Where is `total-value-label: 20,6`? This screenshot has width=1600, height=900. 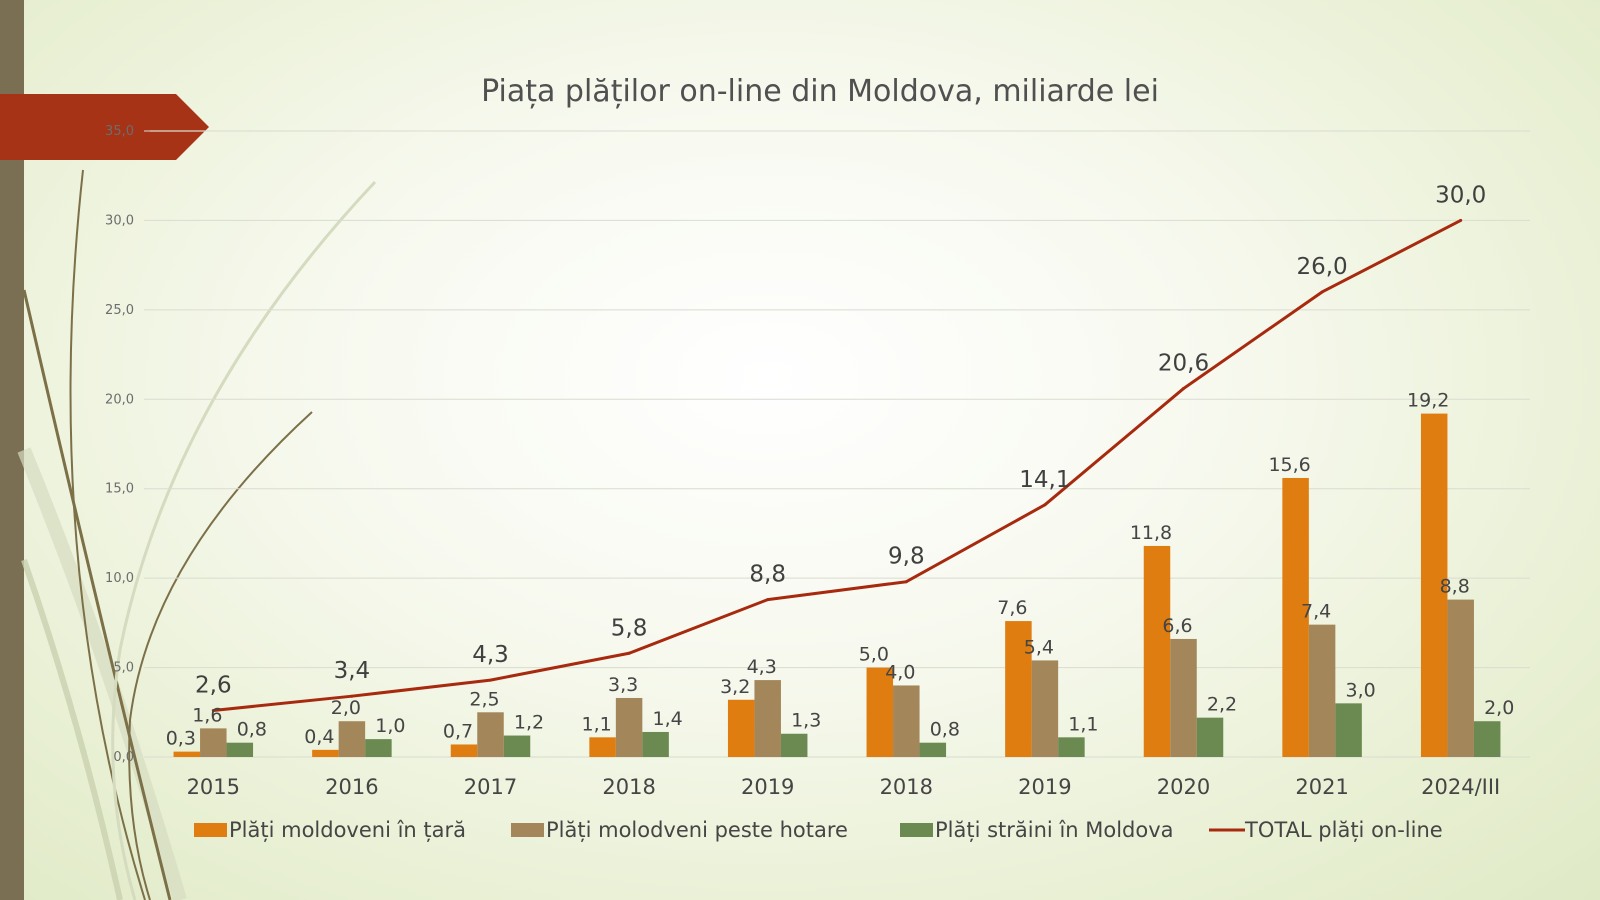
total-value-label: 20,6 is located at coordinates (1183, 364).